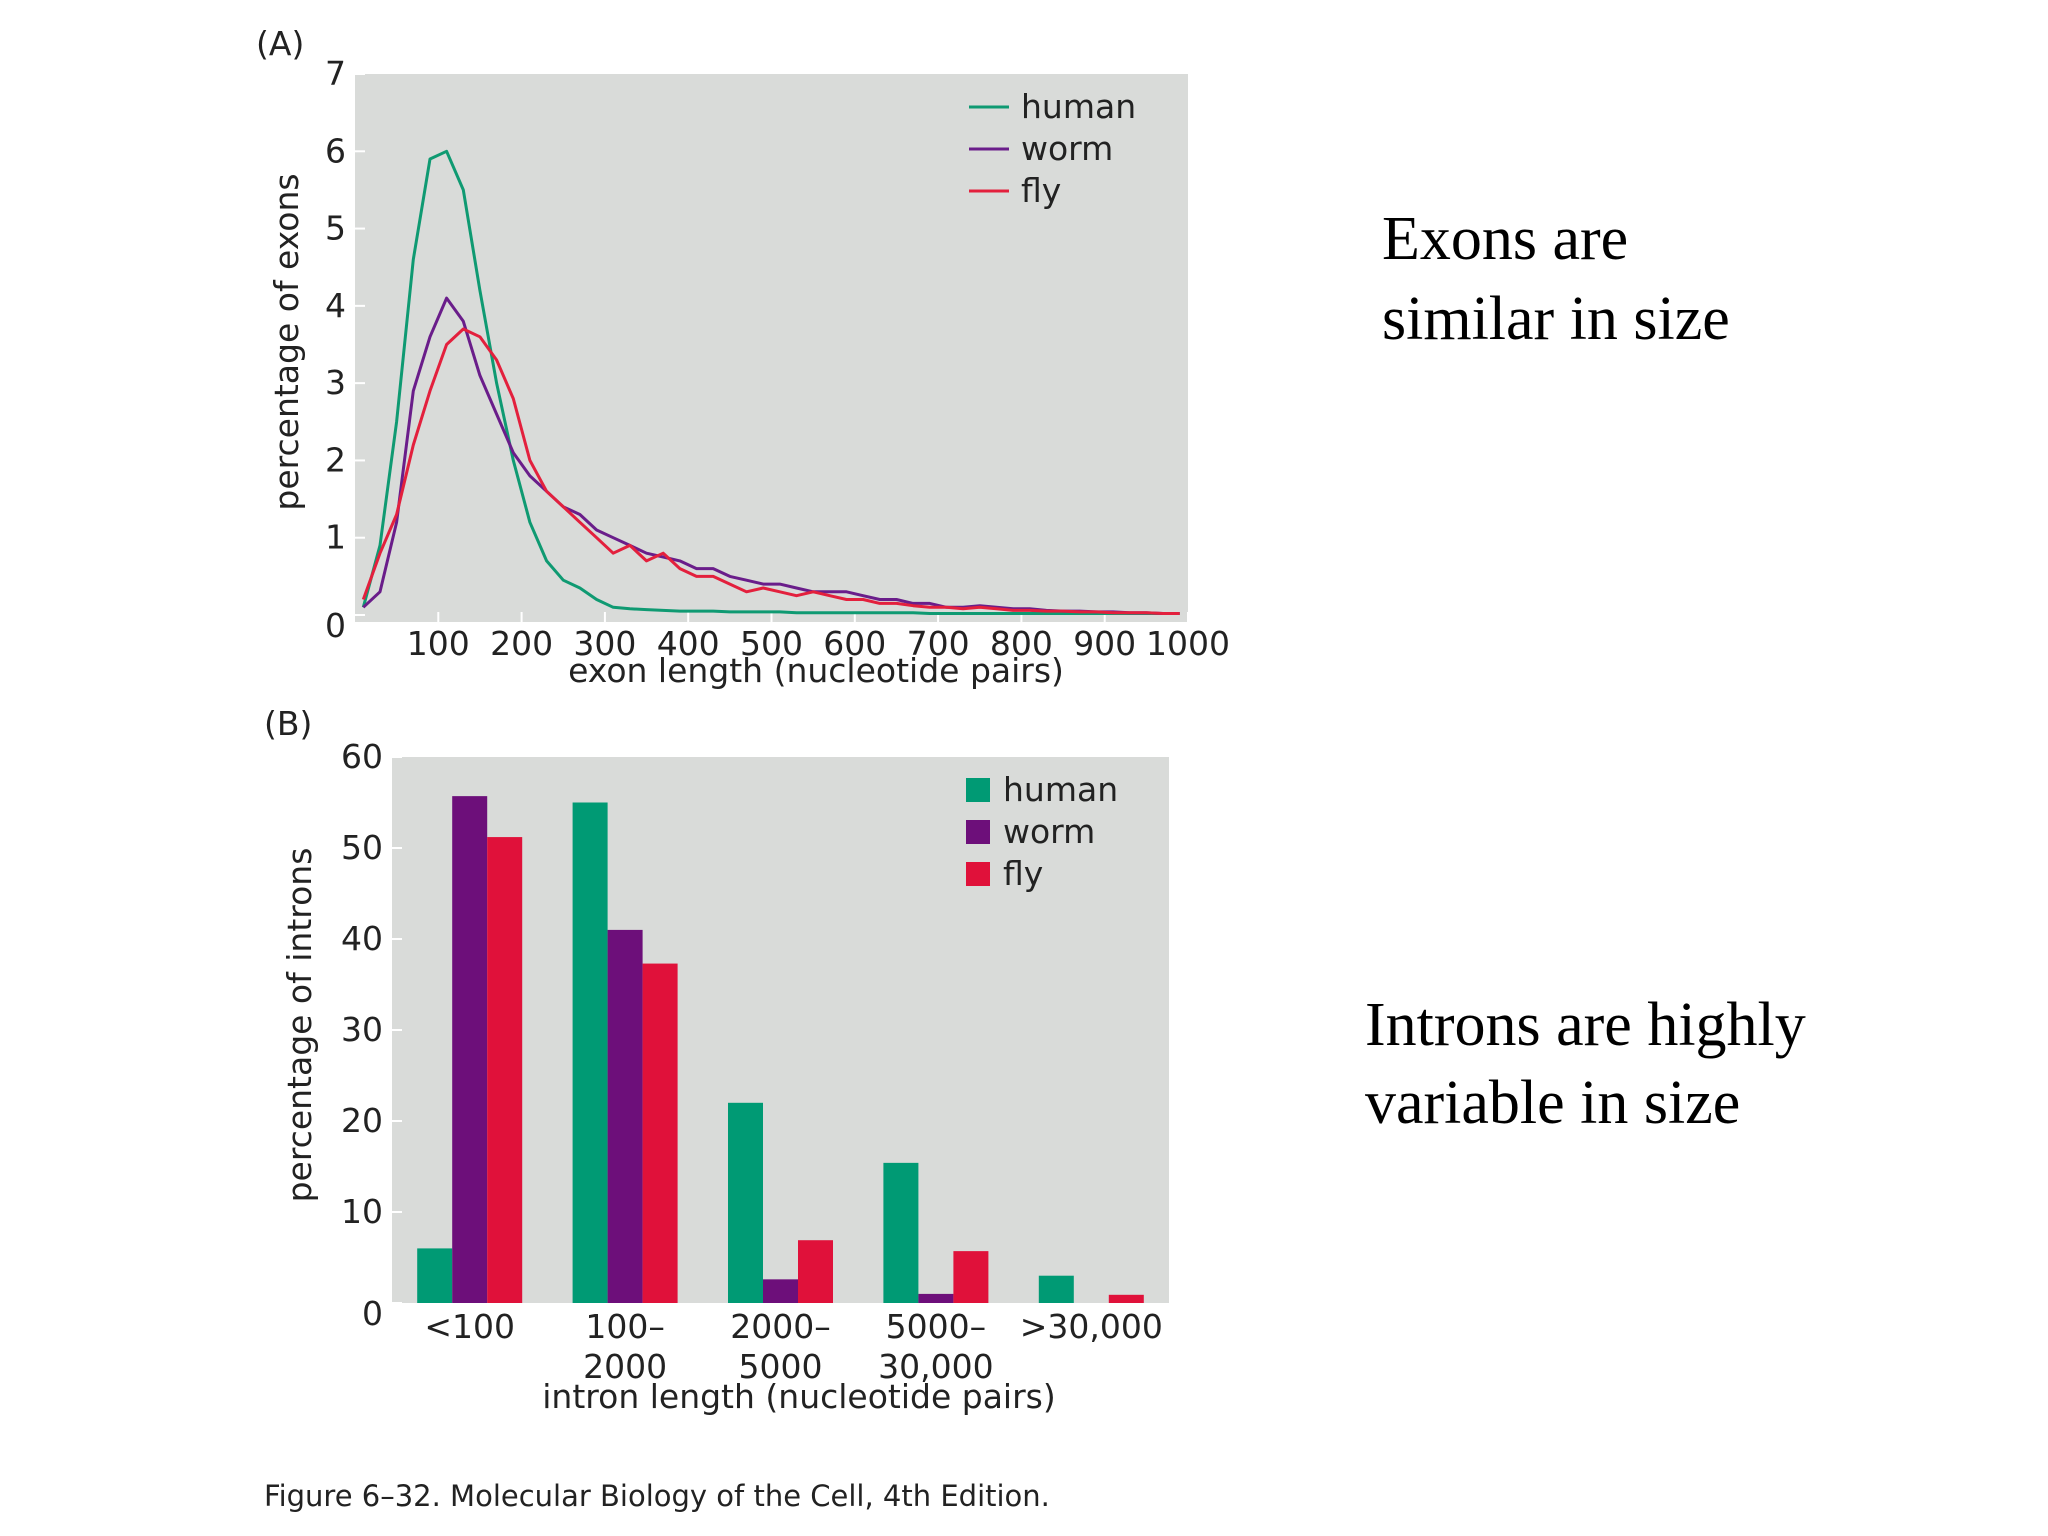  I want to click on y-tick-label: 60, so click(362, 756).